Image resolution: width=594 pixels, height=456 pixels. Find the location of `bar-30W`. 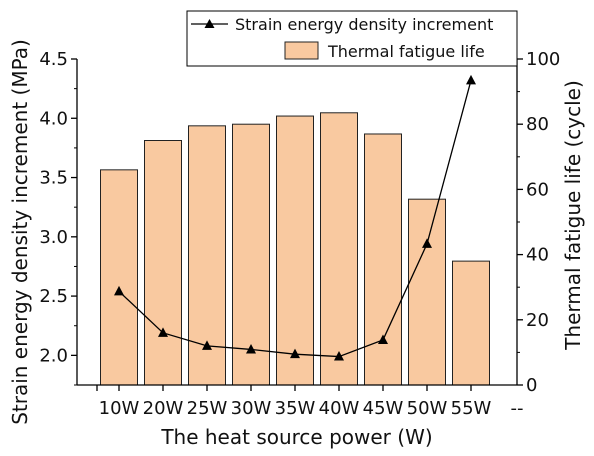

bar-30W is located at coordinates (251, 254).